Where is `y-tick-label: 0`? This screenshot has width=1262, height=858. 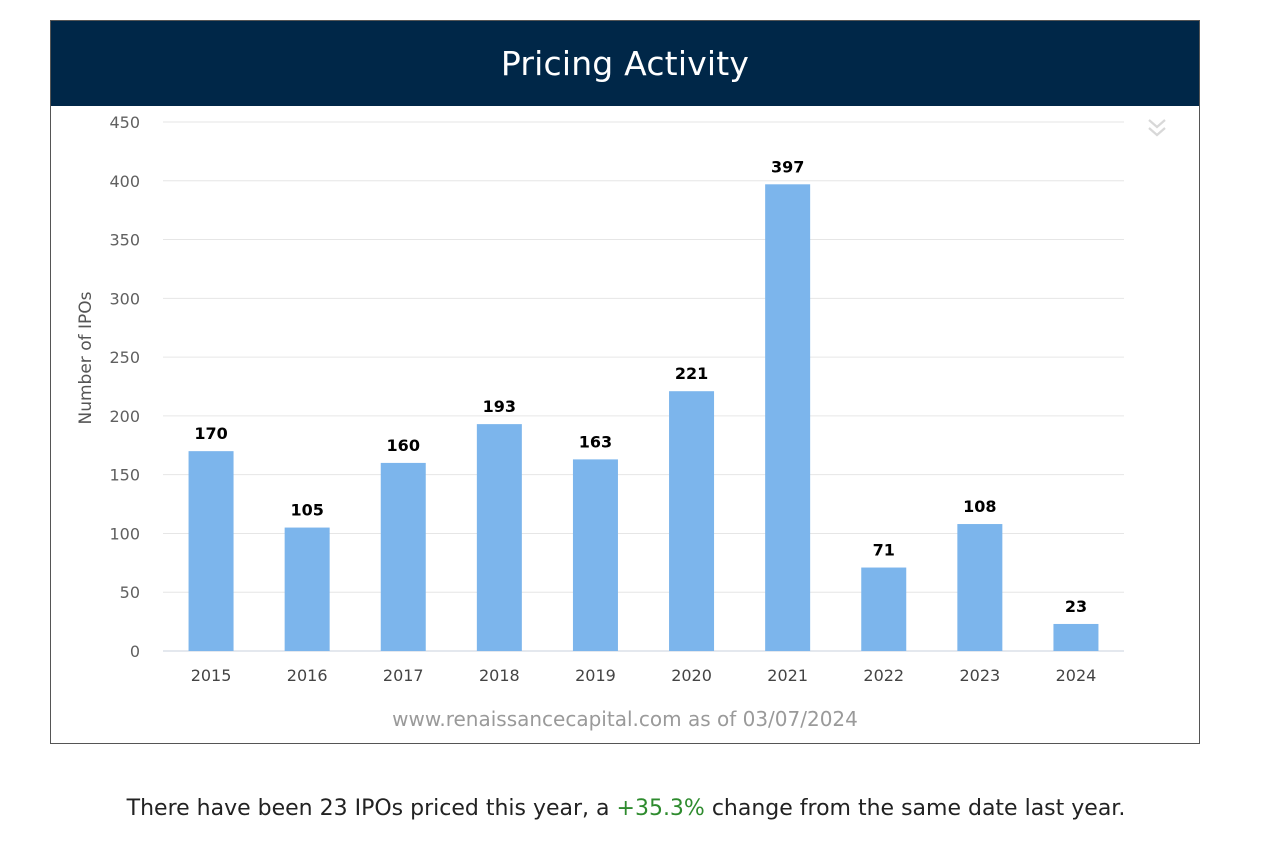
y-tick-label: 0 is located at coordinates (135, 651).